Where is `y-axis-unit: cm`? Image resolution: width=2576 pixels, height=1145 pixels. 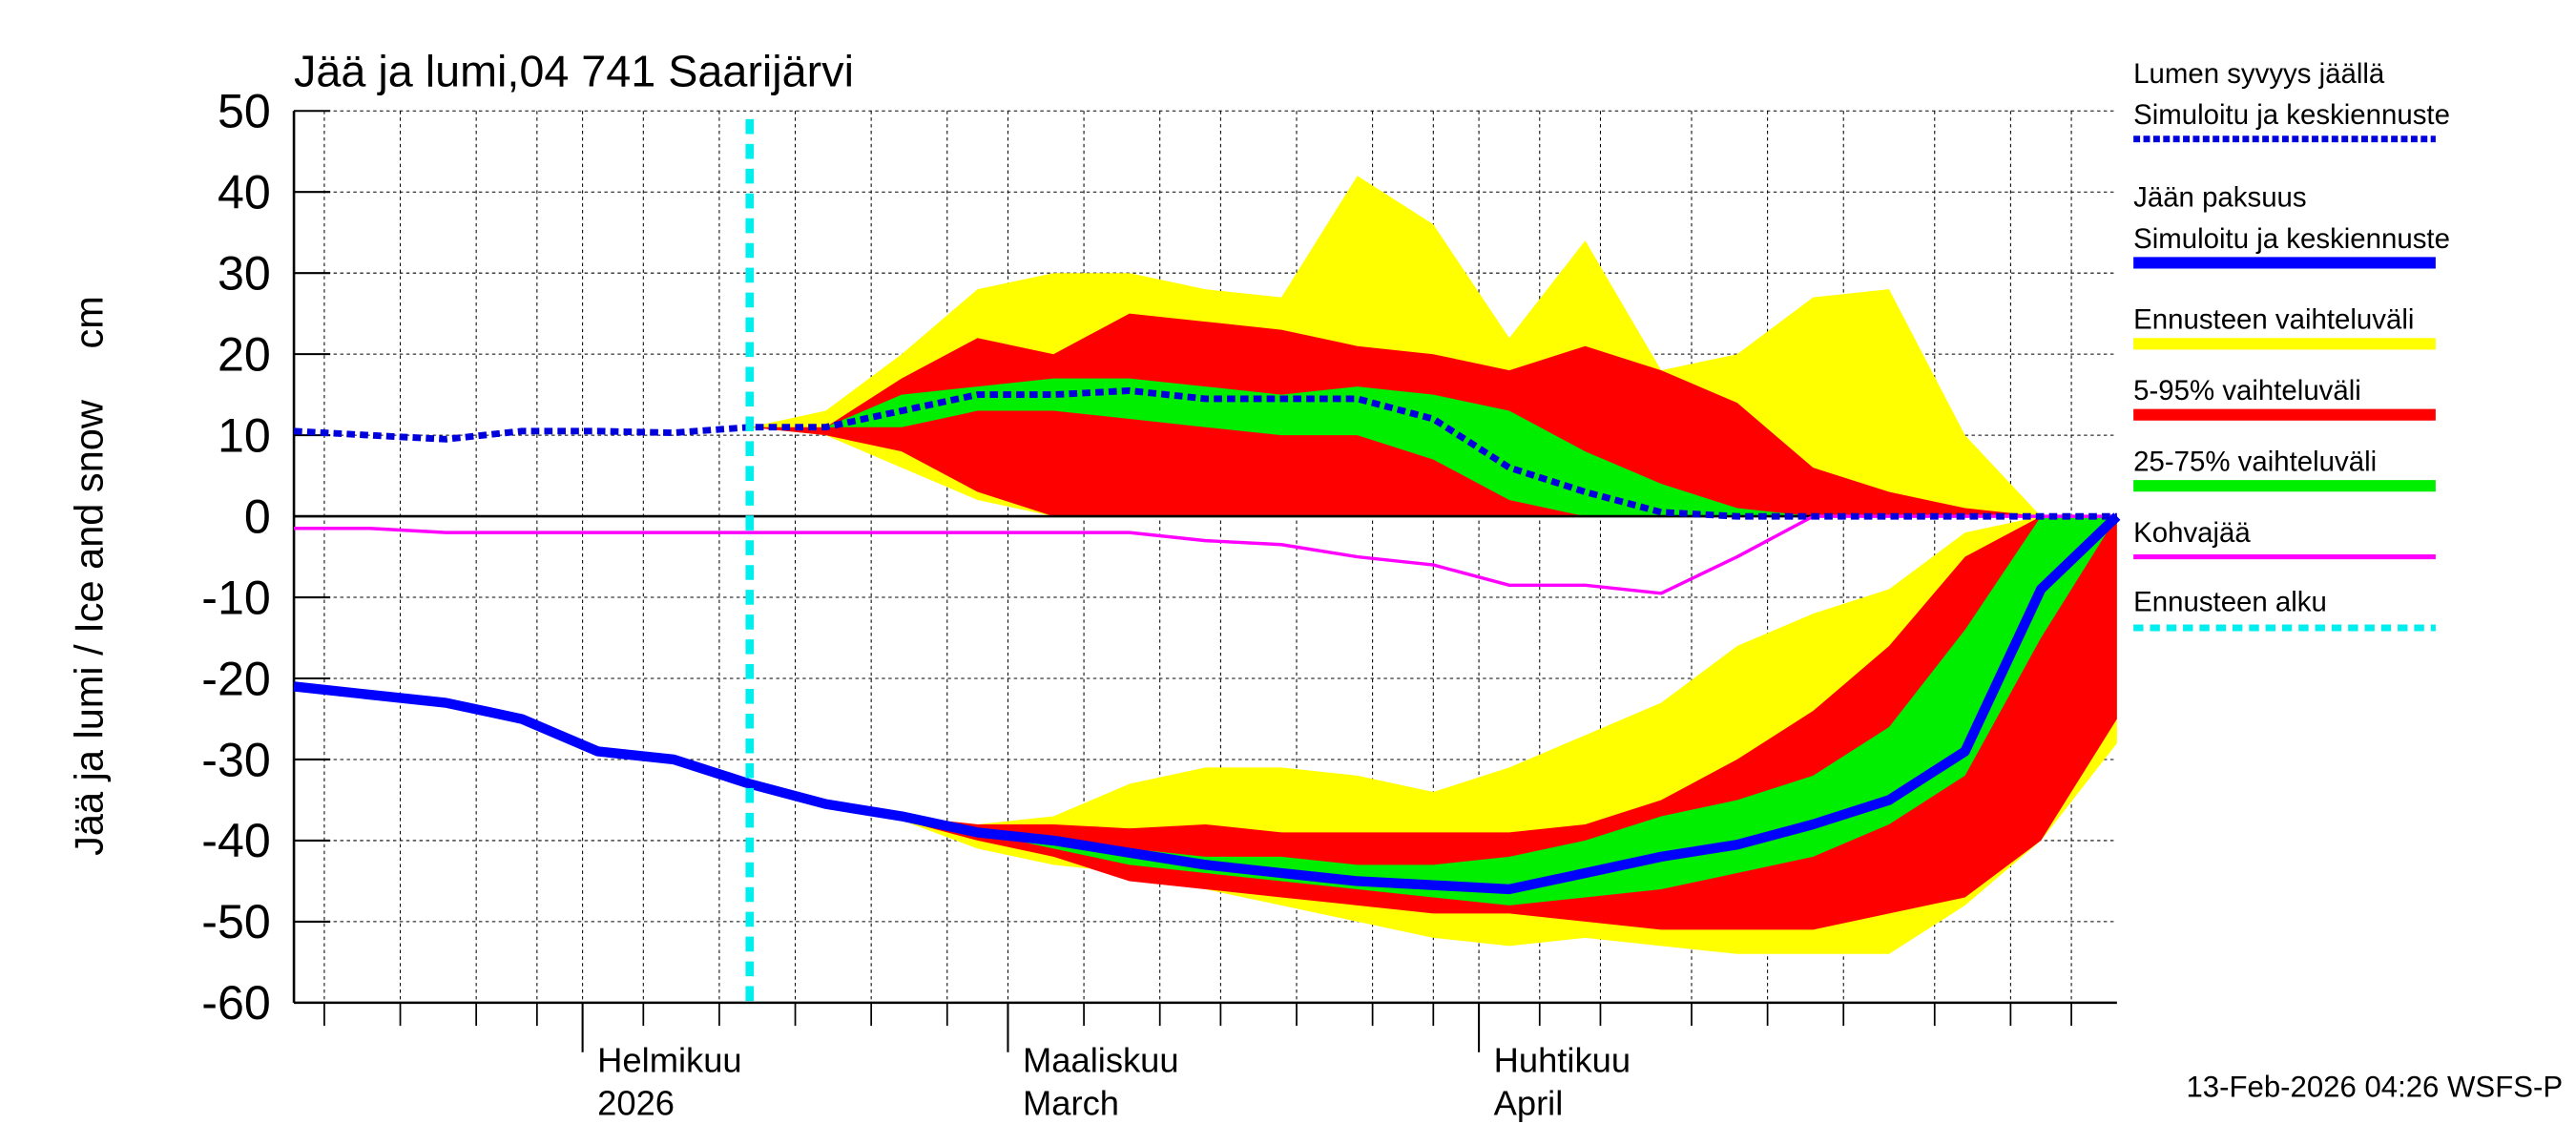
y-axis-unit: cm is located at coordinates (88, 322).